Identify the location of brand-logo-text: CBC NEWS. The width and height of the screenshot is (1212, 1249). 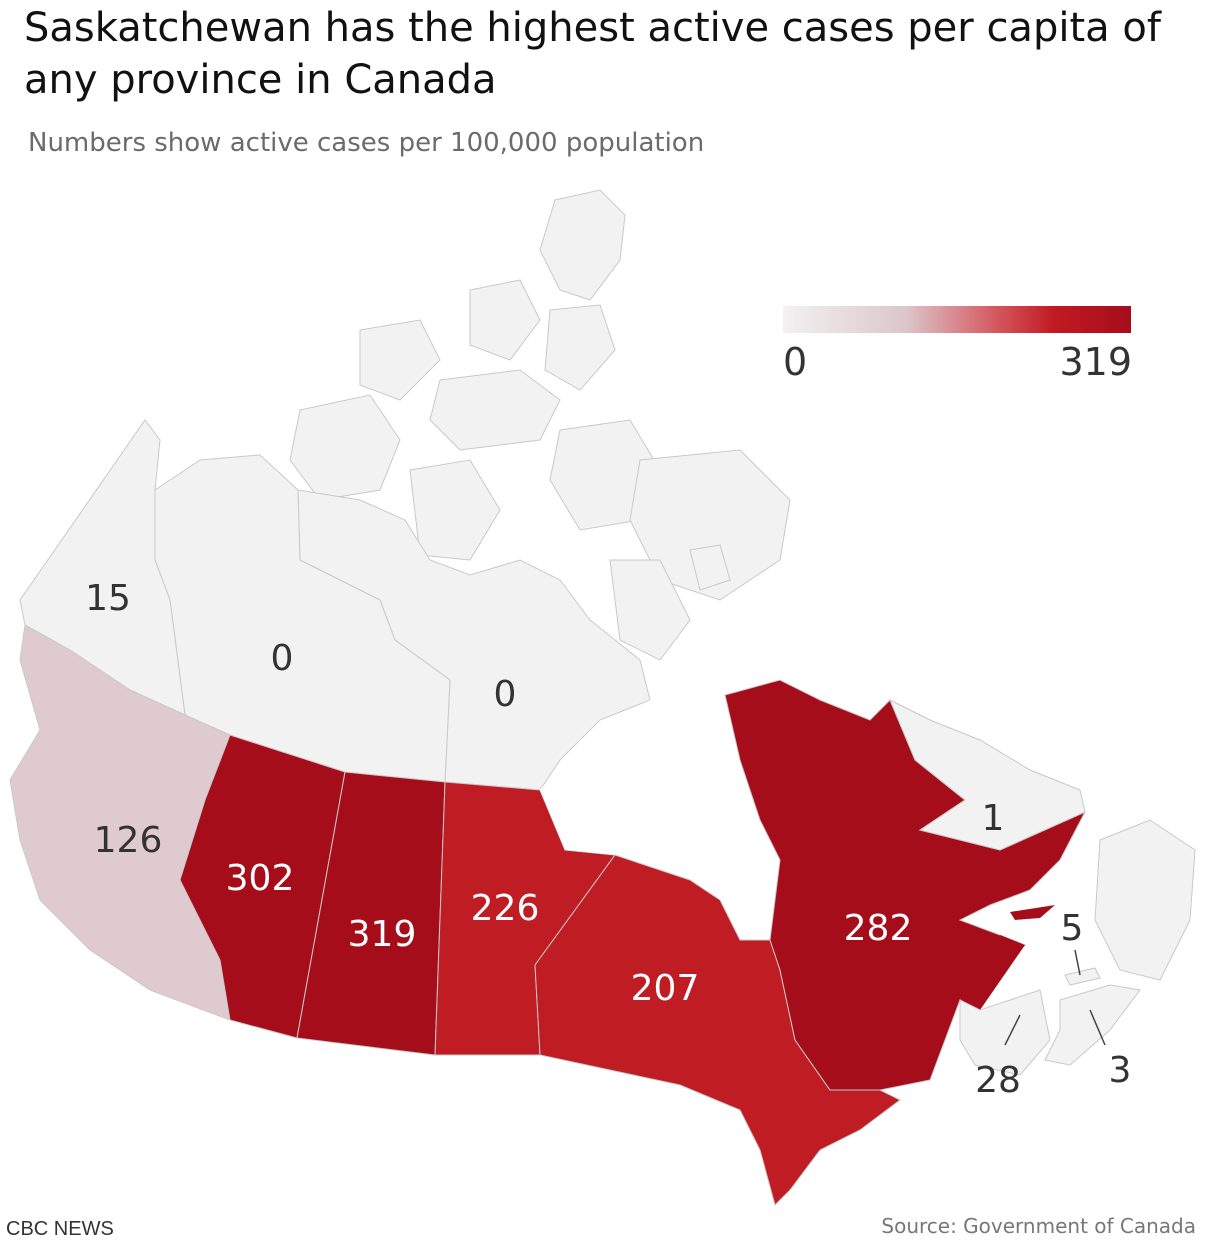
(60, 1229).